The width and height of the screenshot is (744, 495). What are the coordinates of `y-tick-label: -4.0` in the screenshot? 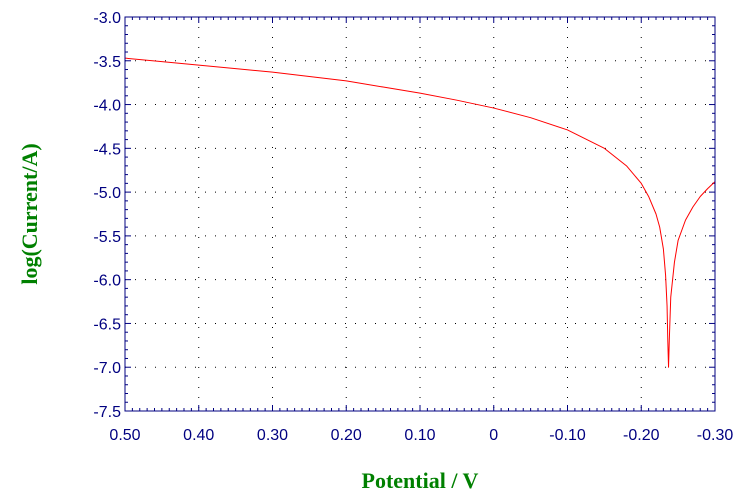 It's located at (107, 106).